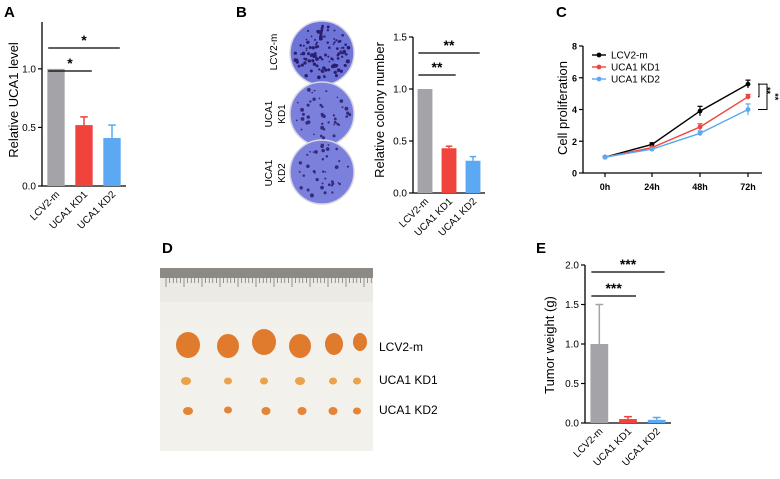 The image size is (780, 479). I want to click on panel-c-ylabel: Cell proliferation, so click(562, 108).